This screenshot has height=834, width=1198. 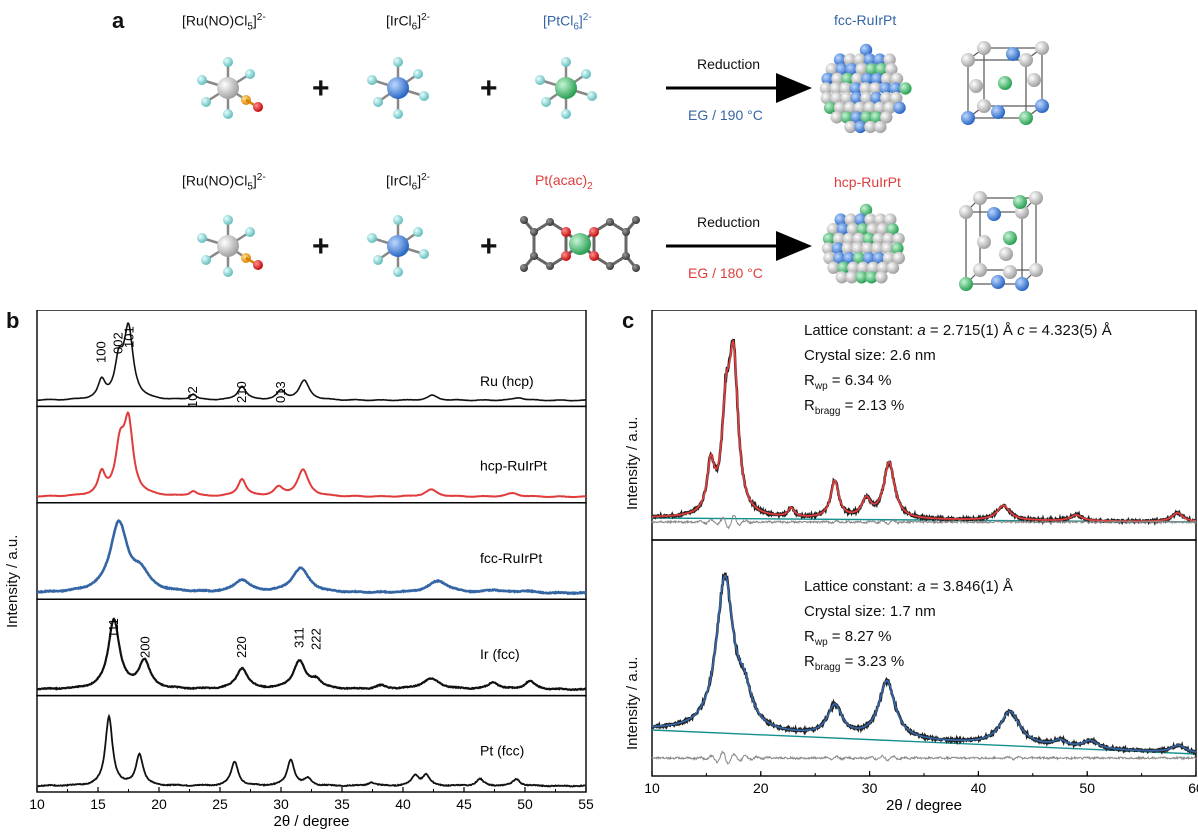 What do you see at coordinates (848, 638) in the screenshot?
I see `bottom-rwp: Rwp = 8.27 %` at bounding box center [848, 638].